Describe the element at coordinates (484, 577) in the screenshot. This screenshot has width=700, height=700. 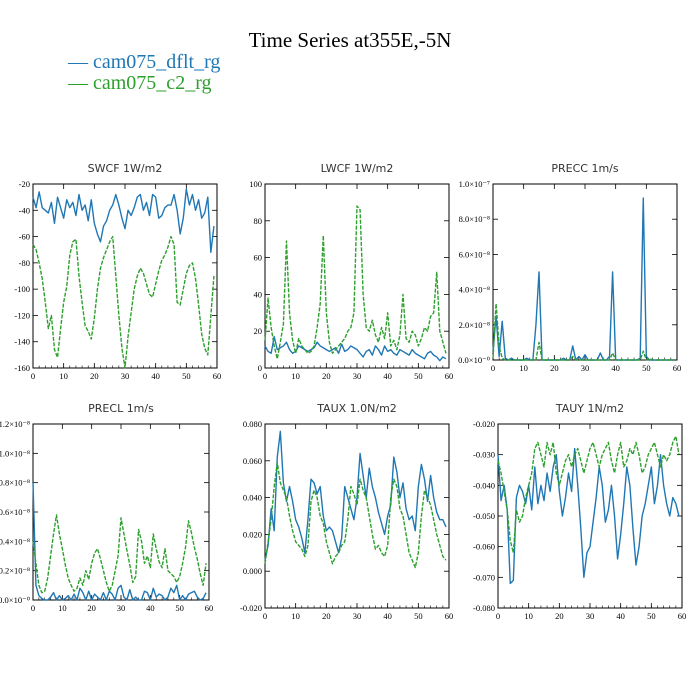
I see `y-tick-label: -0.070` at that location.